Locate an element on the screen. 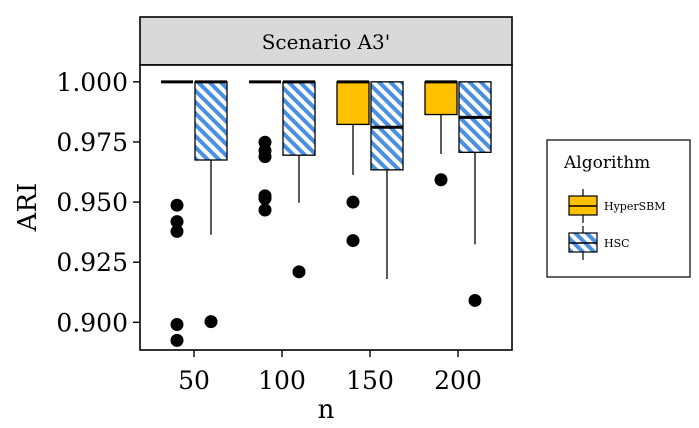 This screenshot has height=428, width=699. legend-label-hsc: HSC is located at coordinates (617, 243).